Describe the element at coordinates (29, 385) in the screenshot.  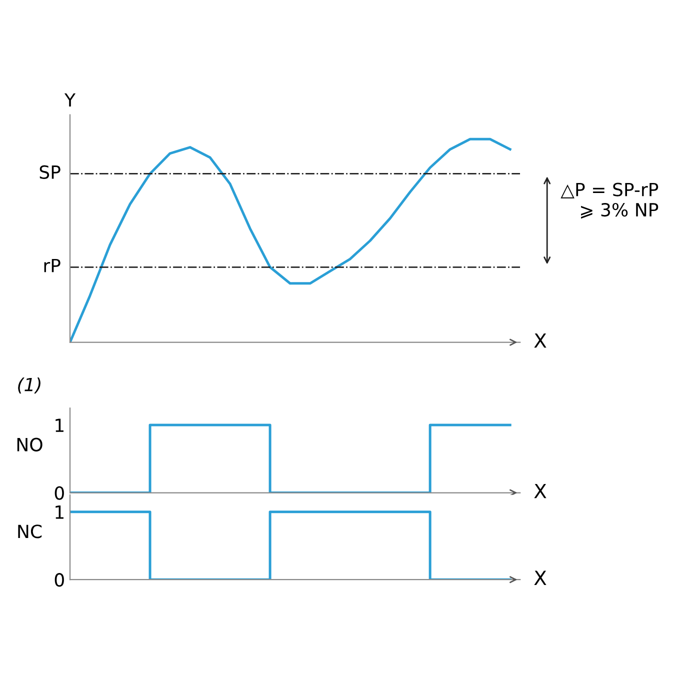
I see `text: (1)` at that location.